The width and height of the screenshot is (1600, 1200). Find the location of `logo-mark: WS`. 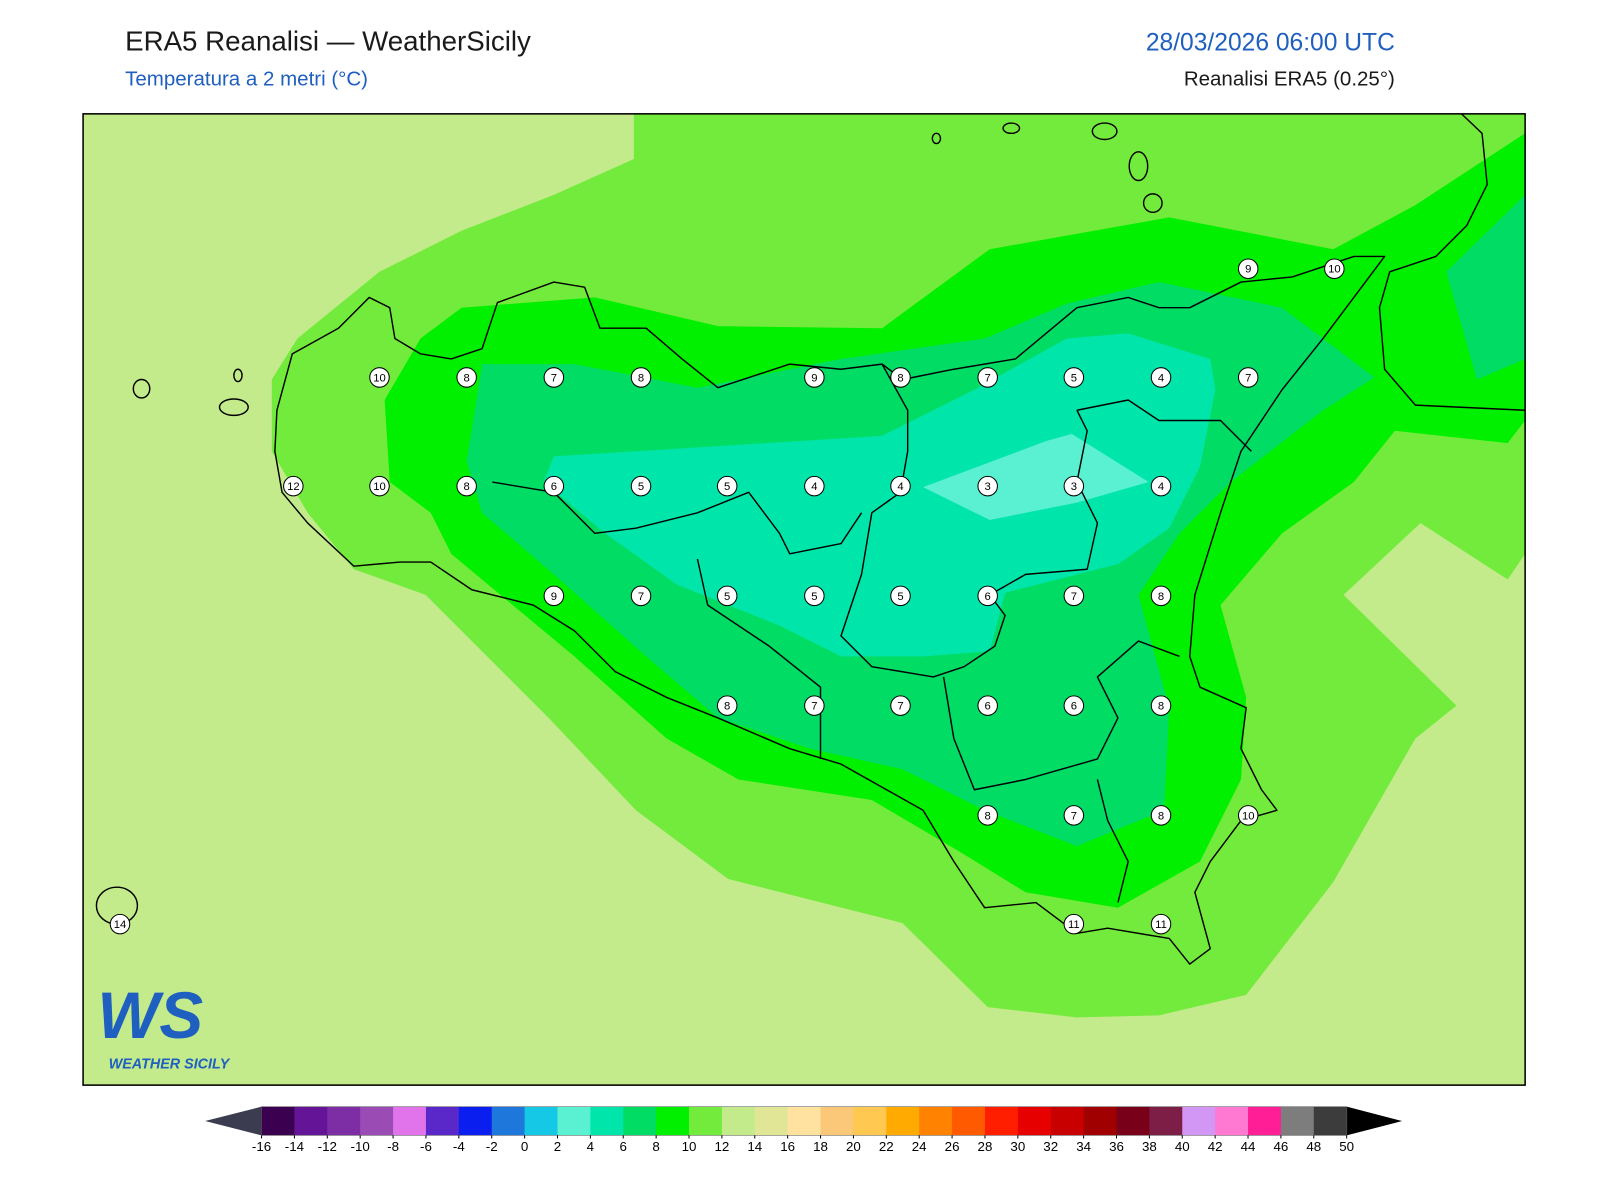

logo-mark: WS is located at coordinates (150, 1015).